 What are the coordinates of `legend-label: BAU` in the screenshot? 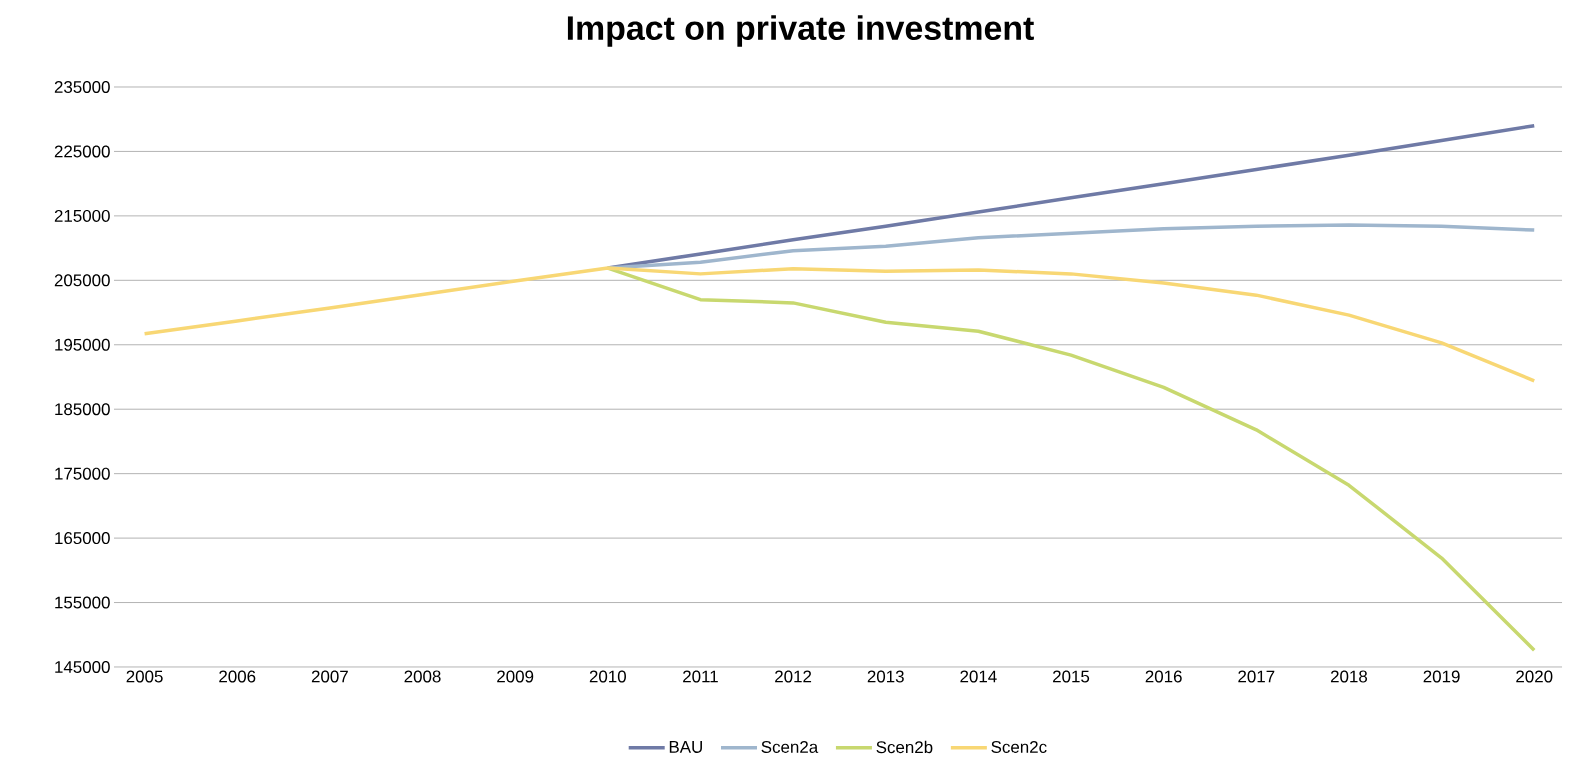 It's located at (685, 747).